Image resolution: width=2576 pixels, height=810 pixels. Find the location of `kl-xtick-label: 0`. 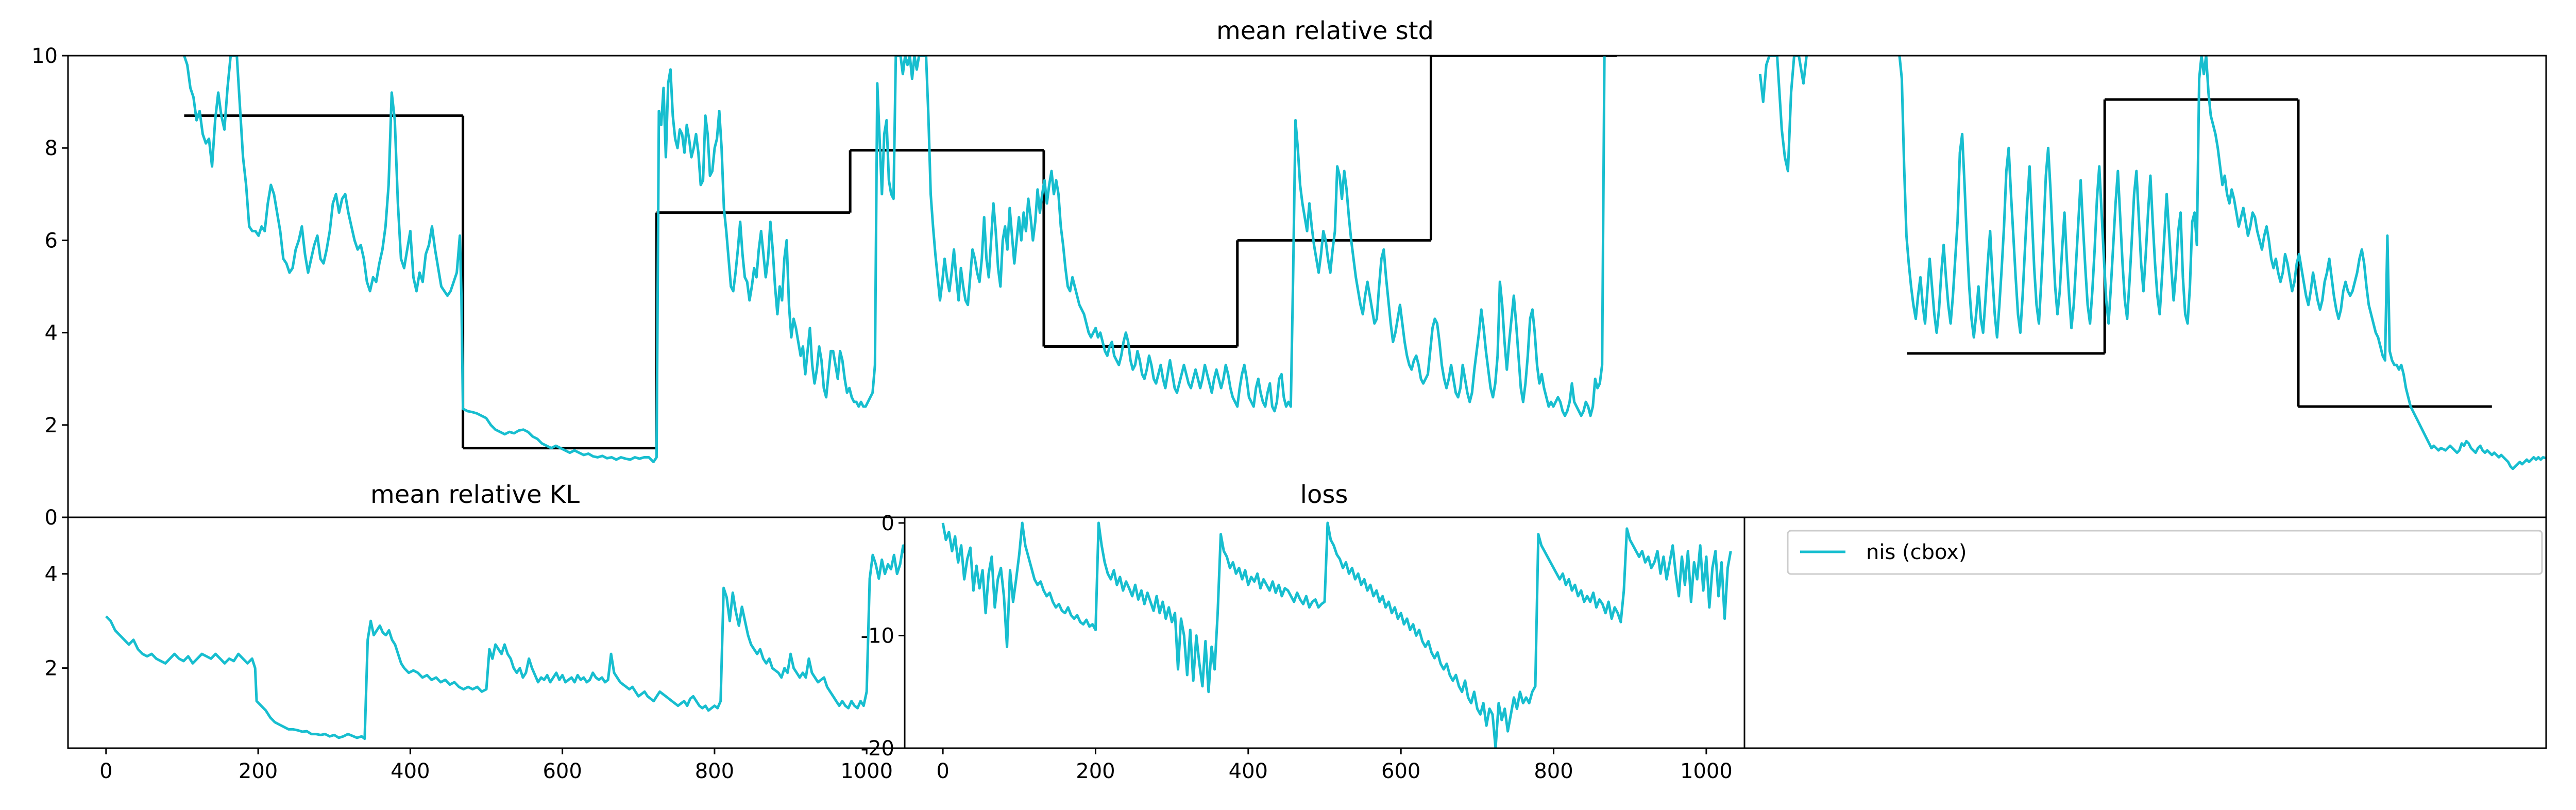

kl-xtick-label: 0 is located at coordinates (105, 771).